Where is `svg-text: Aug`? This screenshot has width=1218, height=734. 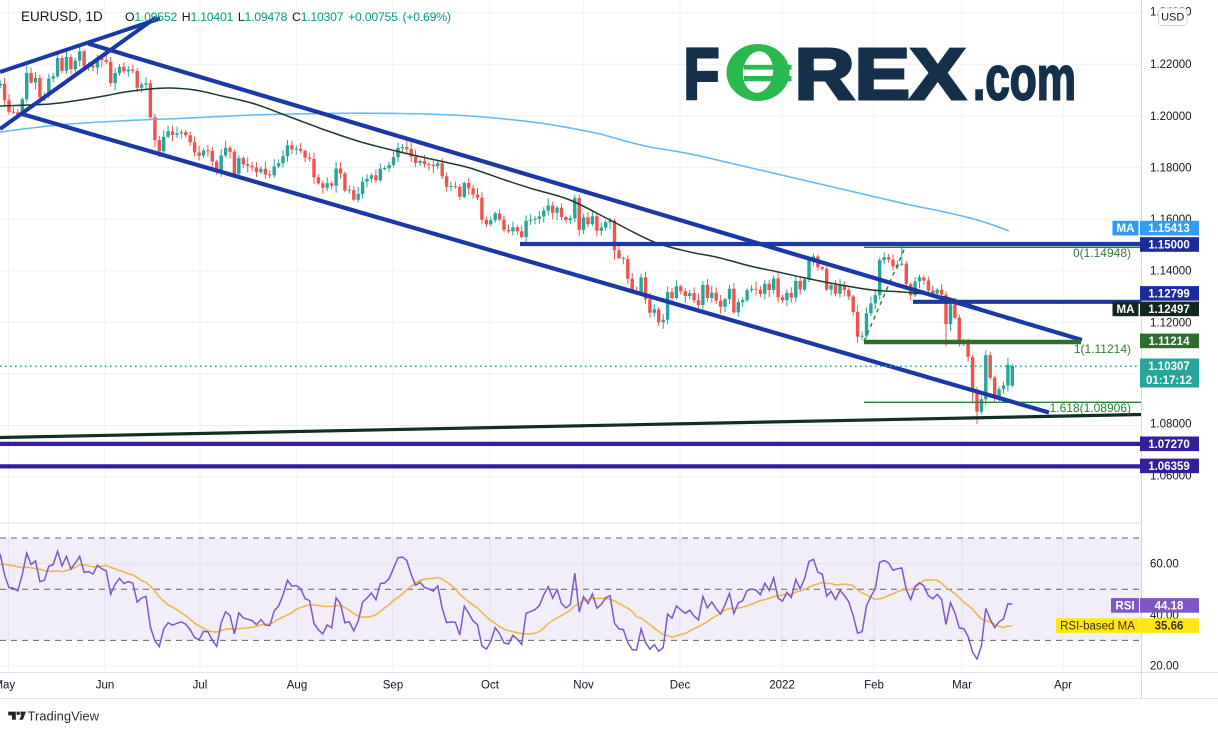
svg-text: Aug is located at coordinates (297, 686).